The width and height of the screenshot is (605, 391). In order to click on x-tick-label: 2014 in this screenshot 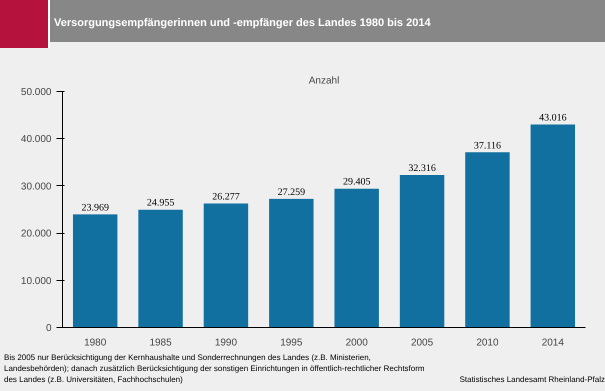, I will do `click(553, 343)`.